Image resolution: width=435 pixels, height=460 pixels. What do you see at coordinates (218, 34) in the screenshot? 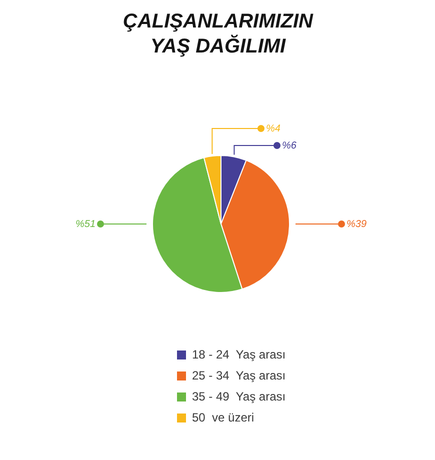
I see `chart-title: ÇALIŞANLARIMIZIN YAŞ DAĞILIMI` at bounding box center [218, 34].